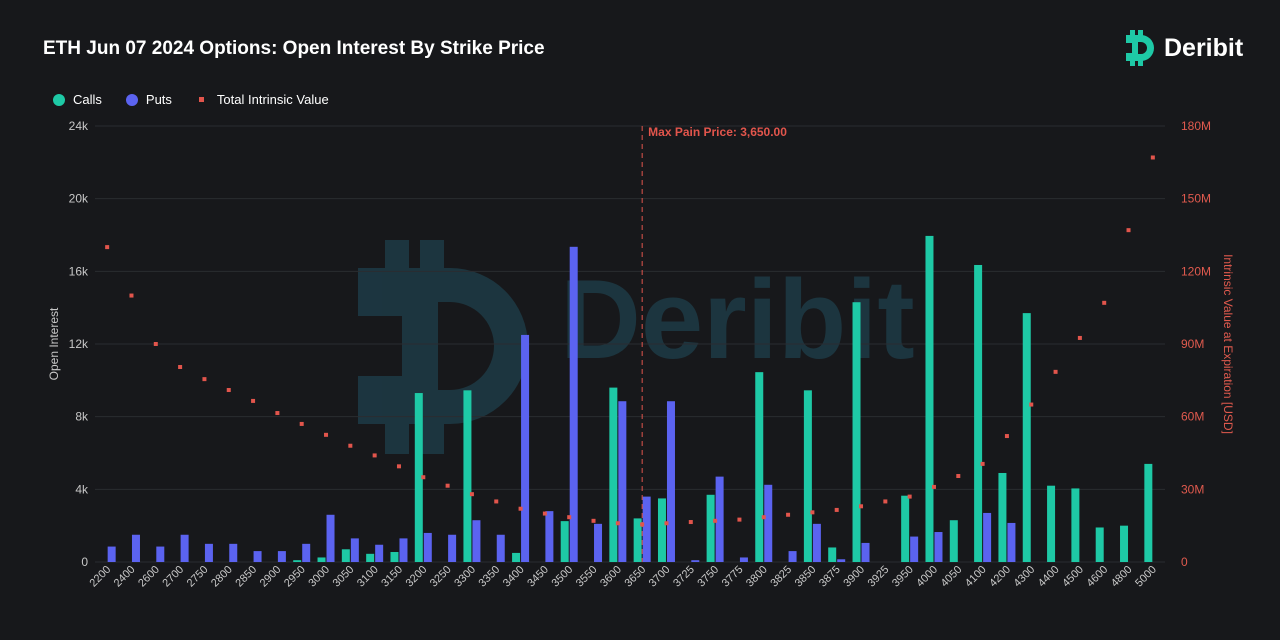  Describe the element at coordinates (148, 99) in the screenshot. I see `legend-item-puts: Puts` at that location.